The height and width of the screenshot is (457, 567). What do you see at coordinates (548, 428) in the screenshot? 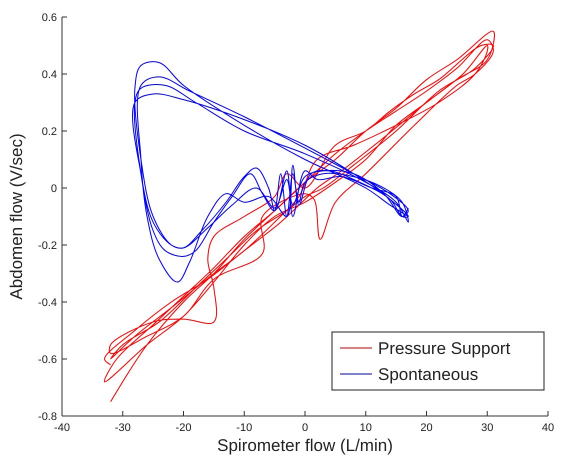
I see `x-tick-label: 40` at bounding box center [548, 428].